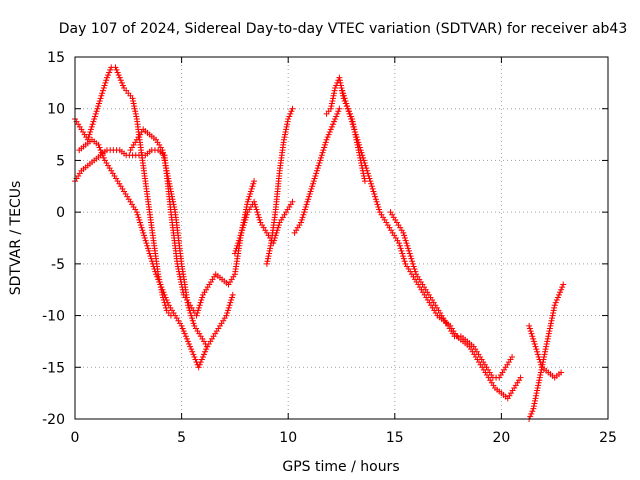 The width and height of the screenshot is (640, 480). I want to click on series-arc-l, so click(545, 351).